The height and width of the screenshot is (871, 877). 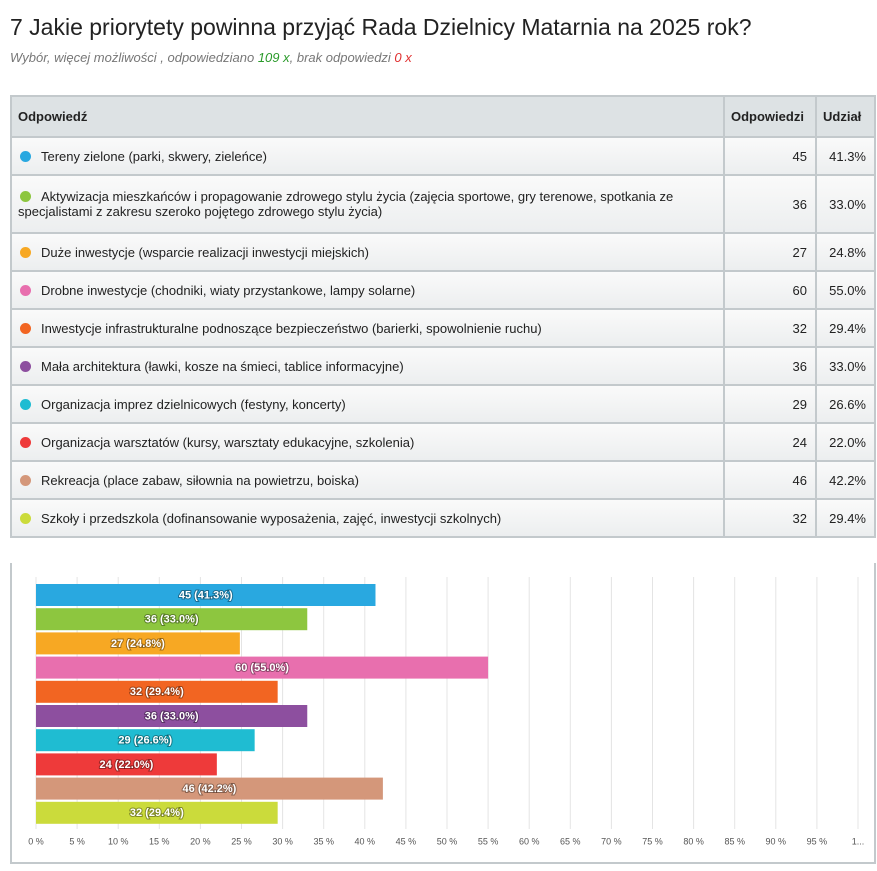 I want to click on x-tick-label: 75 %, so click(x=652, y=841).